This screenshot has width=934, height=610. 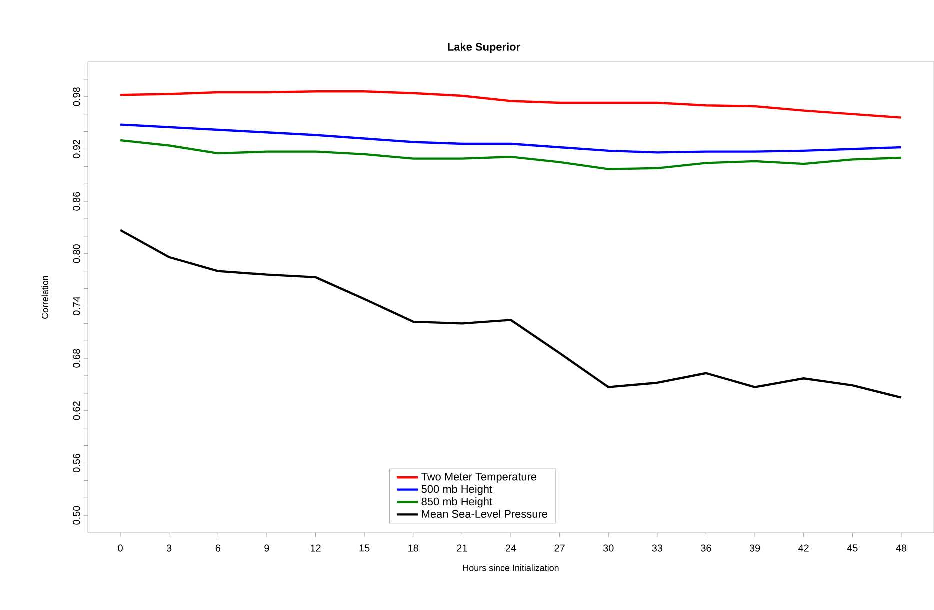 I want to click on x-tick-label: 0, so click(x=120, y=548).